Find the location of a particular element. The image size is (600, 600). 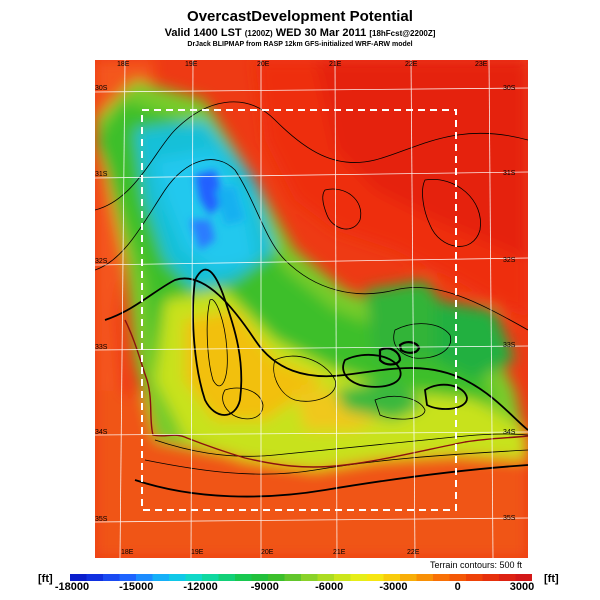

colorbar-tick-label: -9000 is located at coordinates (264, 587).